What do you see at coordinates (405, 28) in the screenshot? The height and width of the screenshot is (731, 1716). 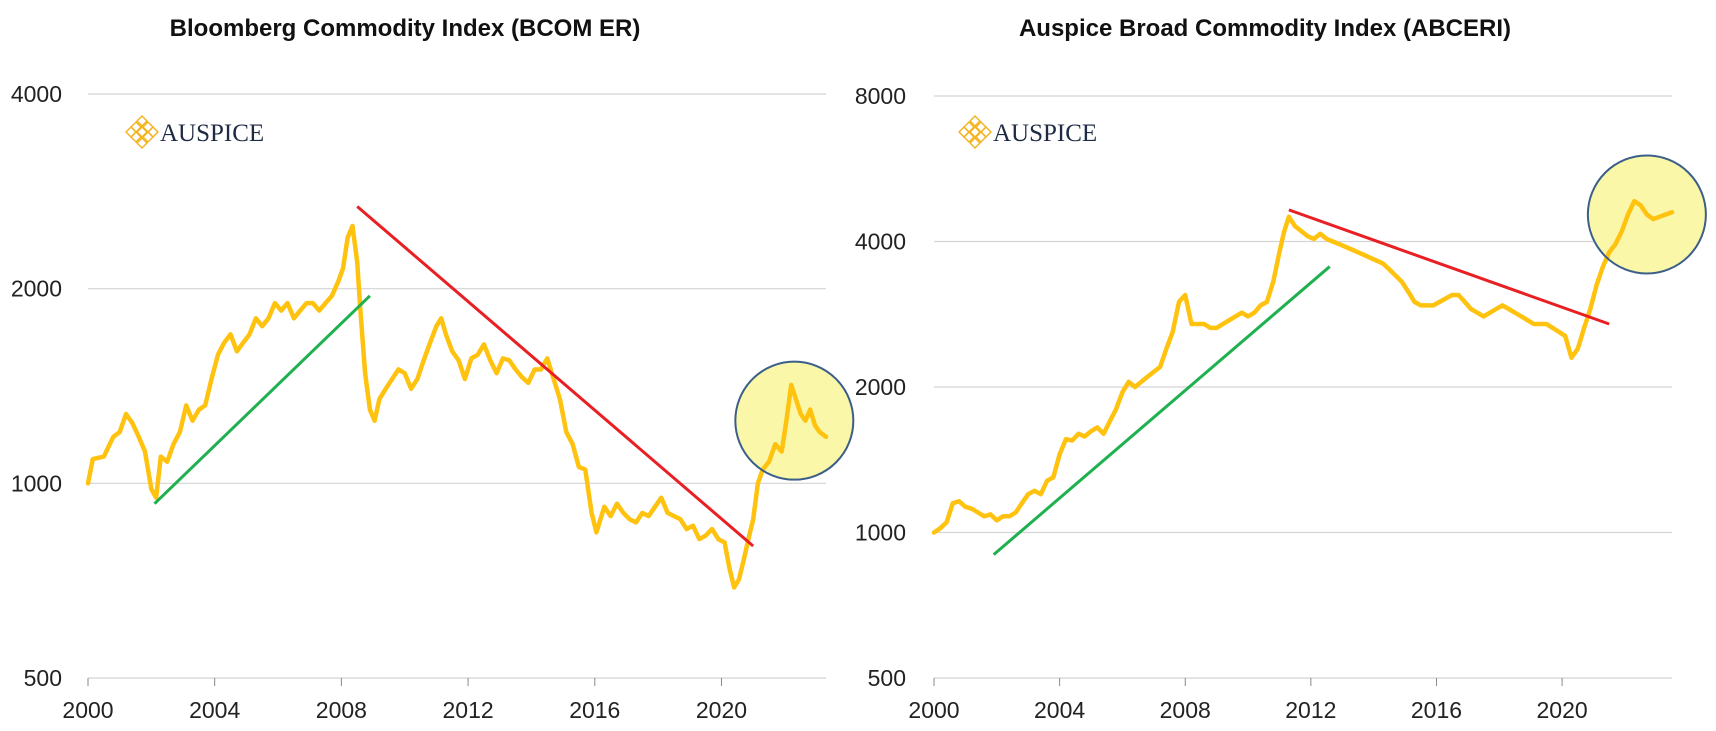 I see `chart-title: Bloomberg Commodity Index (BCOM ER)` at bounding box center [405, 28].